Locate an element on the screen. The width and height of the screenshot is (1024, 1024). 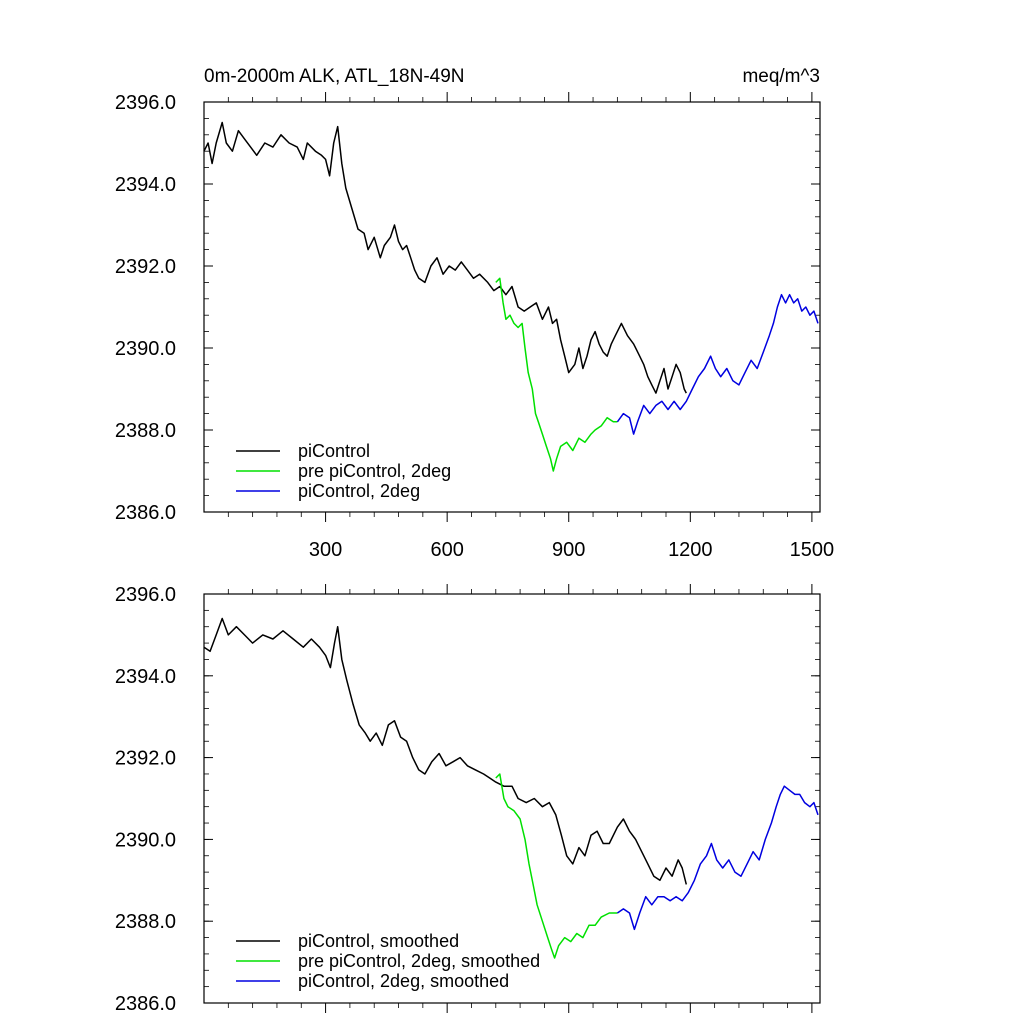
bottom-ytick-label: 2390.0 is located at coordinates (145, 840).